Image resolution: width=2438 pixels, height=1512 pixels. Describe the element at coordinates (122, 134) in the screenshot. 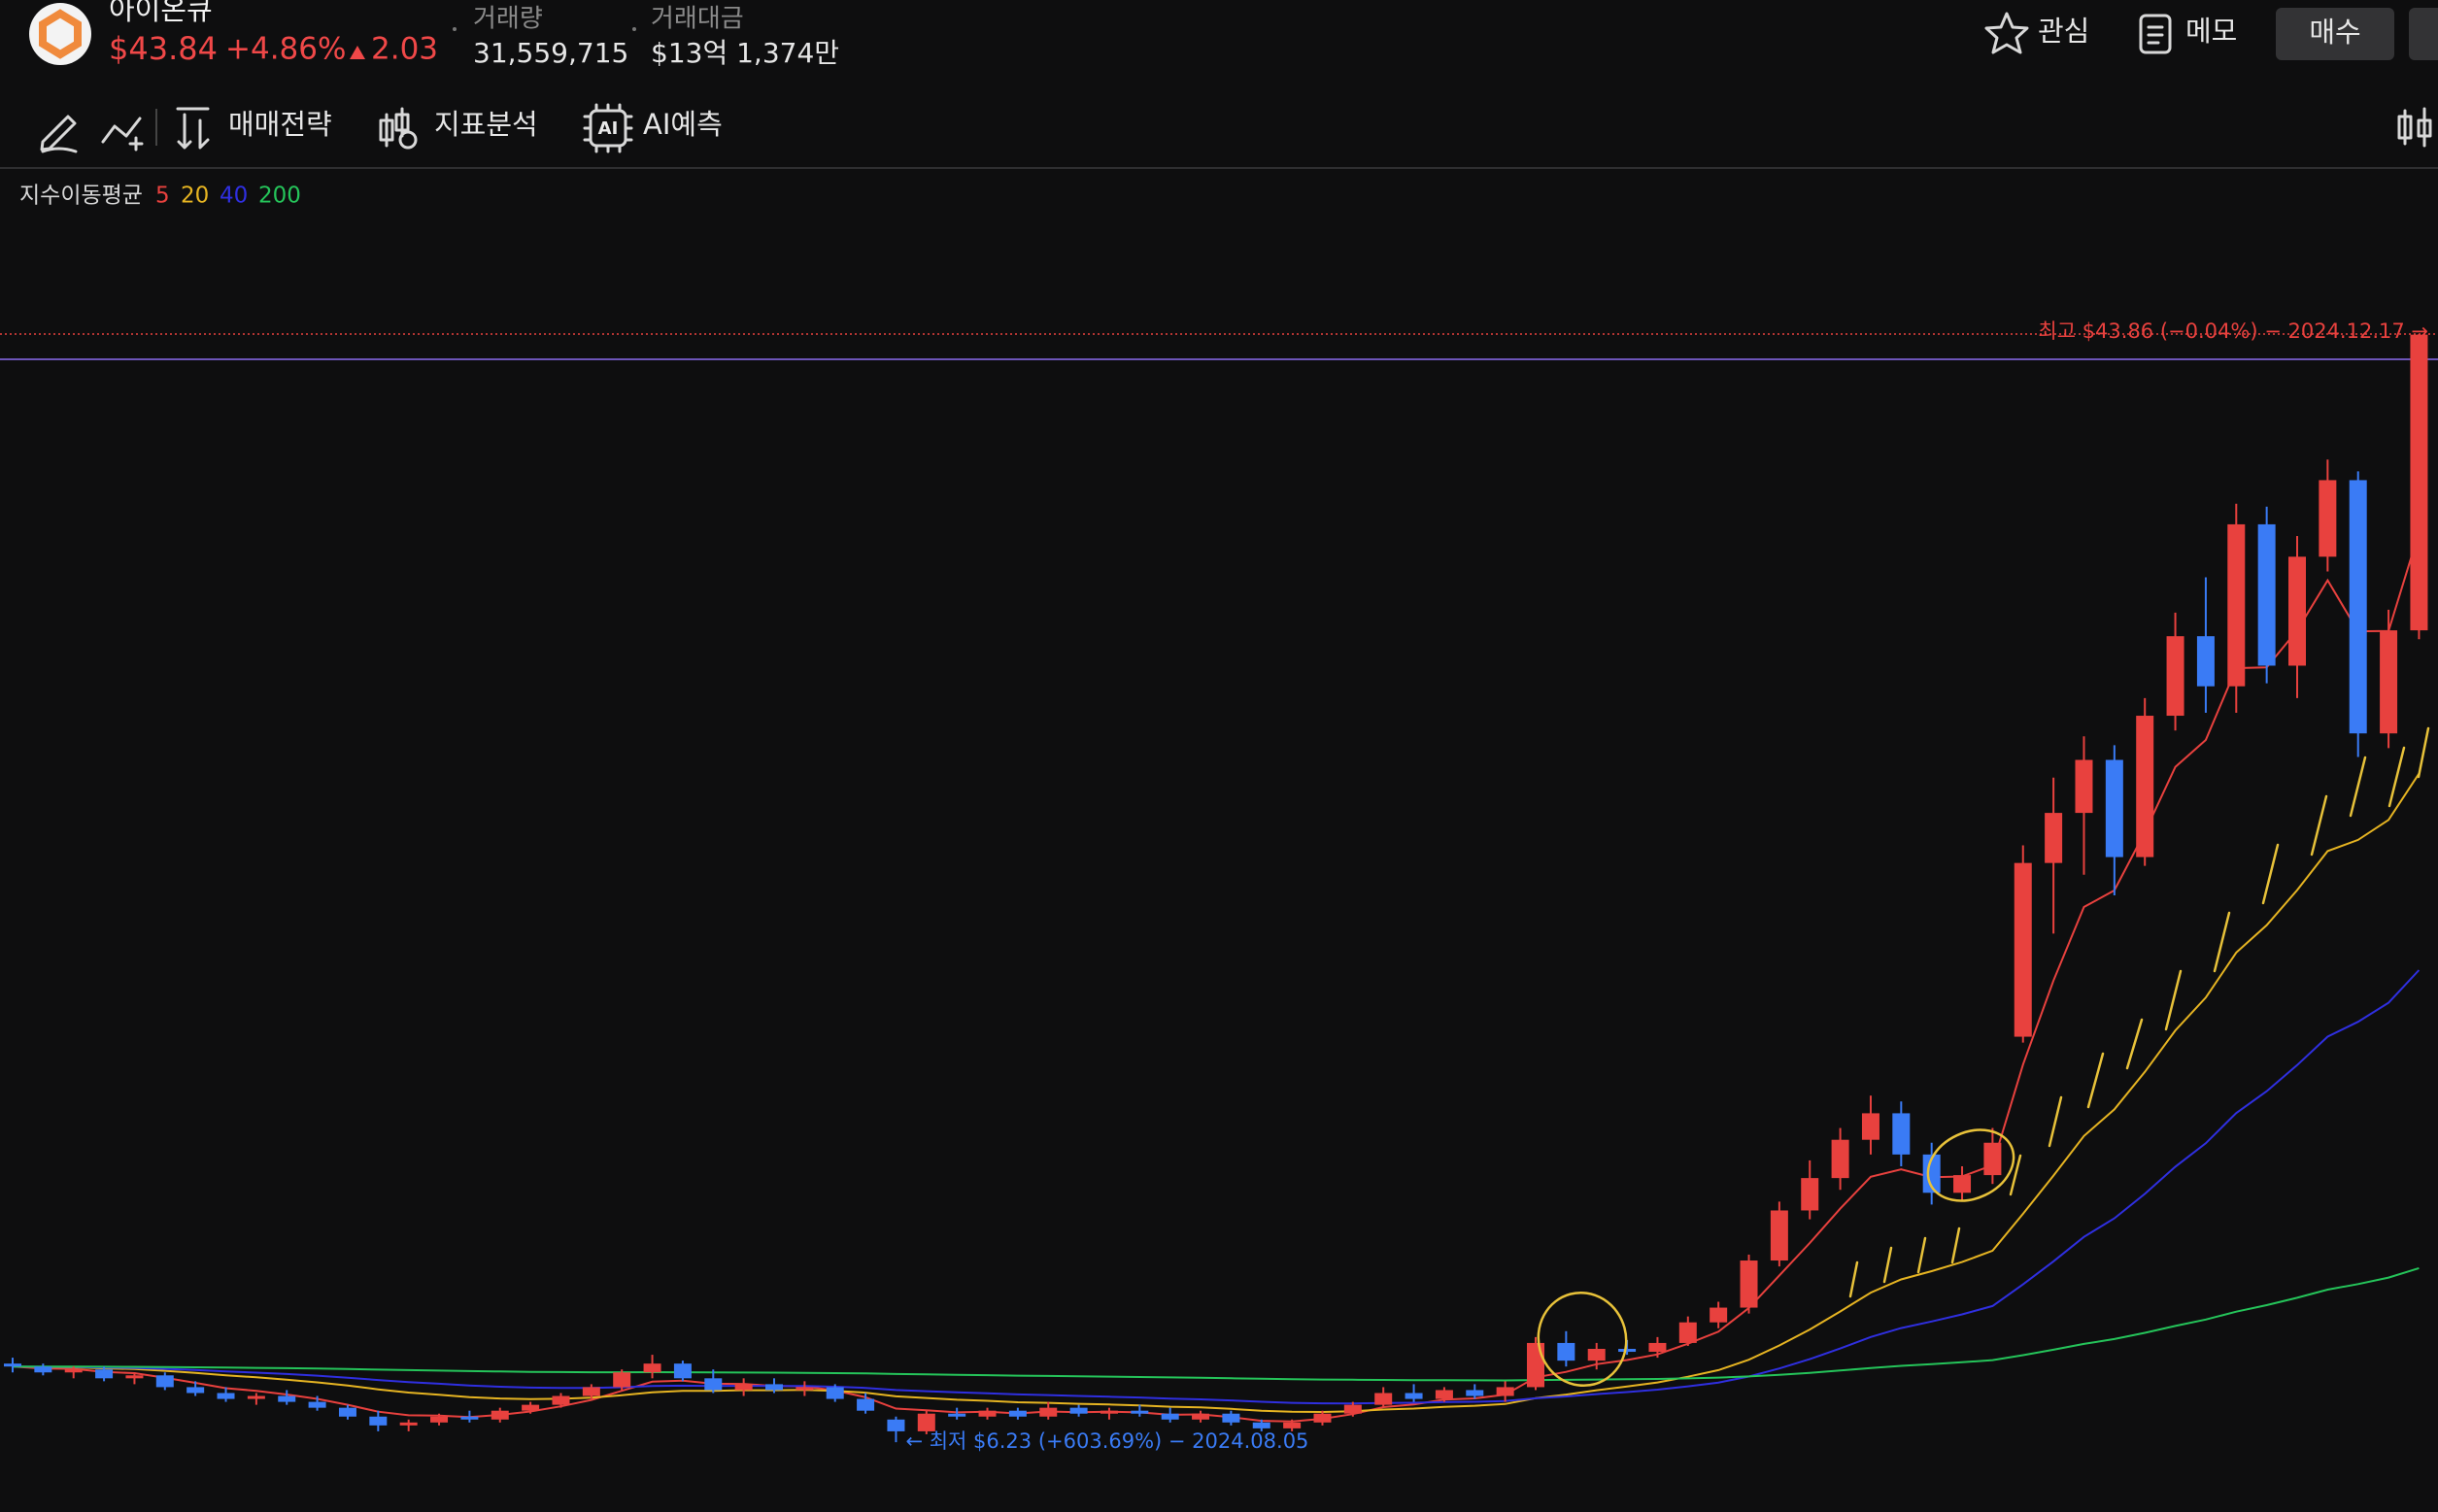

I see `indicator-icon` at that location.